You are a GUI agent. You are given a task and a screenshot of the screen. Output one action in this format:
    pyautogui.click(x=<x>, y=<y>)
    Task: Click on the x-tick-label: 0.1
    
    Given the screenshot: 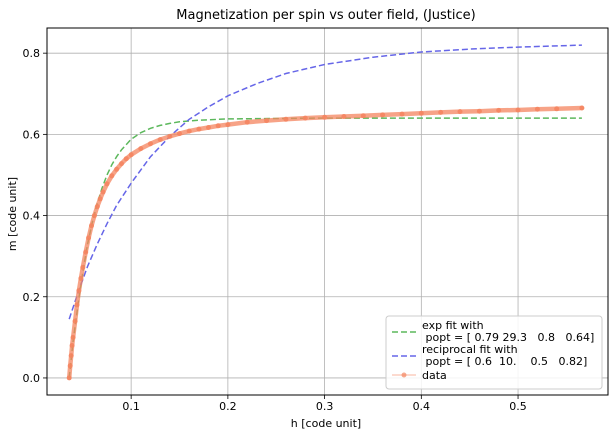 What is the action you would take?
    pyautogui.click(x=131, y=406)
    